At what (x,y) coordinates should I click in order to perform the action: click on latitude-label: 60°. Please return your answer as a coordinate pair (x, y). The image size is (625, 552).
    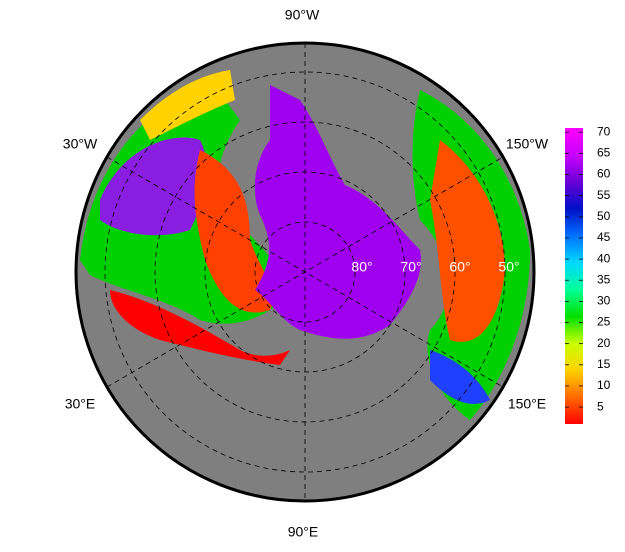
    Looking at the image, I should click on (459, 267).